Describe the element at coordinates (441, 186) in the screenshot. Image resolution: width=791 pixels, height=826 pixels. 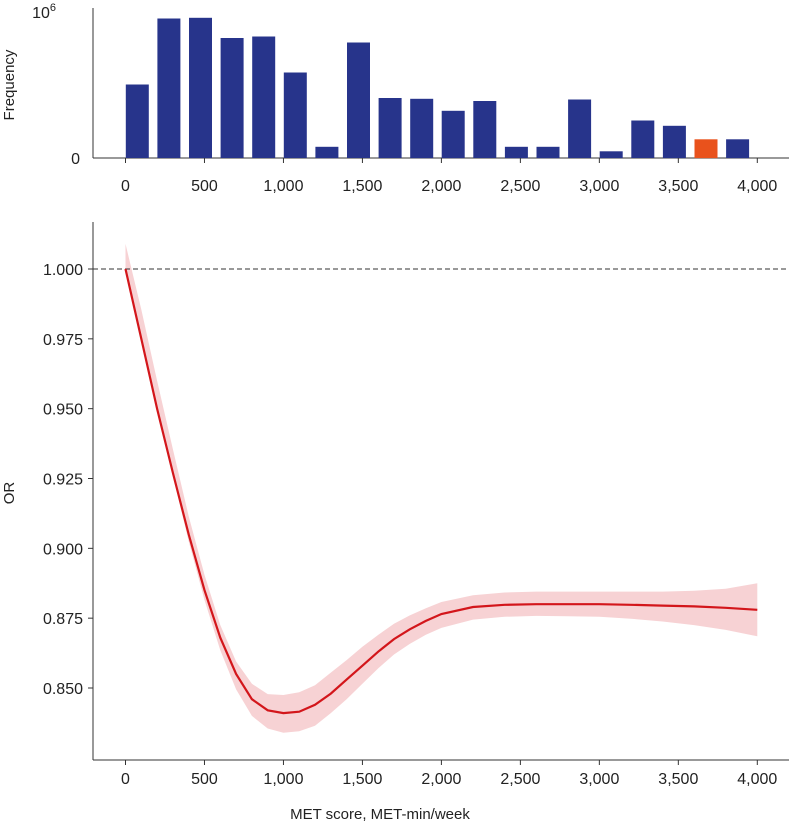
I see `histogram-x-tick-label: 2,000` at that location.